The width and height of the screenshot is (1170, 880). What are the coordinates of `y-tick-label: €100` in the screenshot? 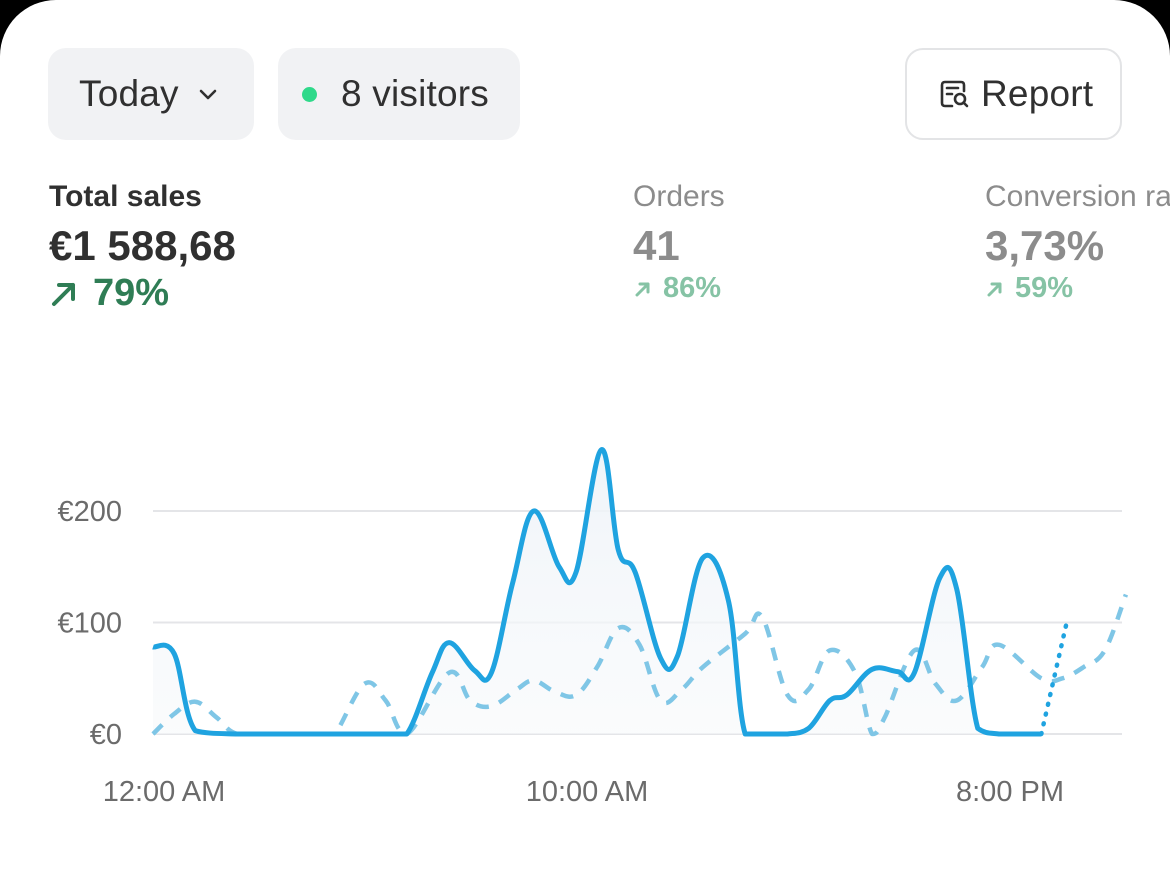 It's located at (89, 624).